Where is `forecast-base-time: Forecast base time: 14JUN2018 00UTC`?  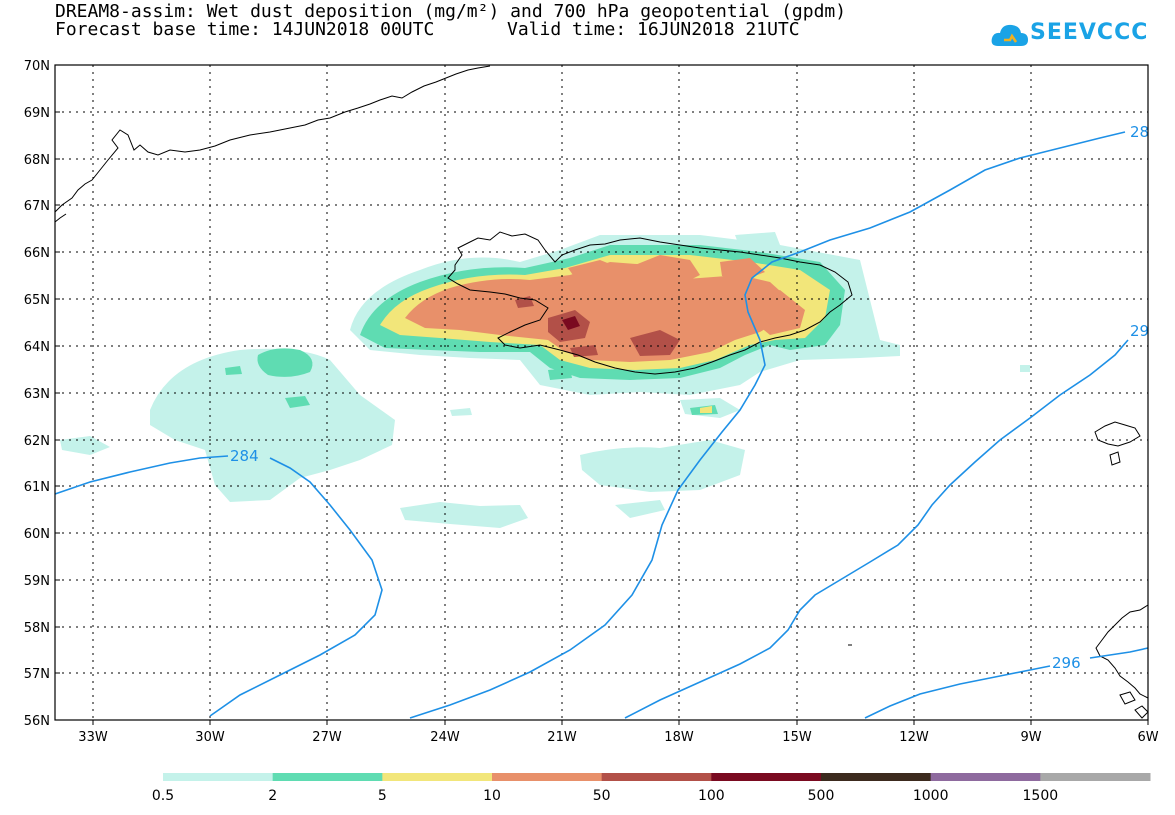 forecast-base-time: Forecast base time: 14JUN2018 00UTC is located at coordinates (245, 29).